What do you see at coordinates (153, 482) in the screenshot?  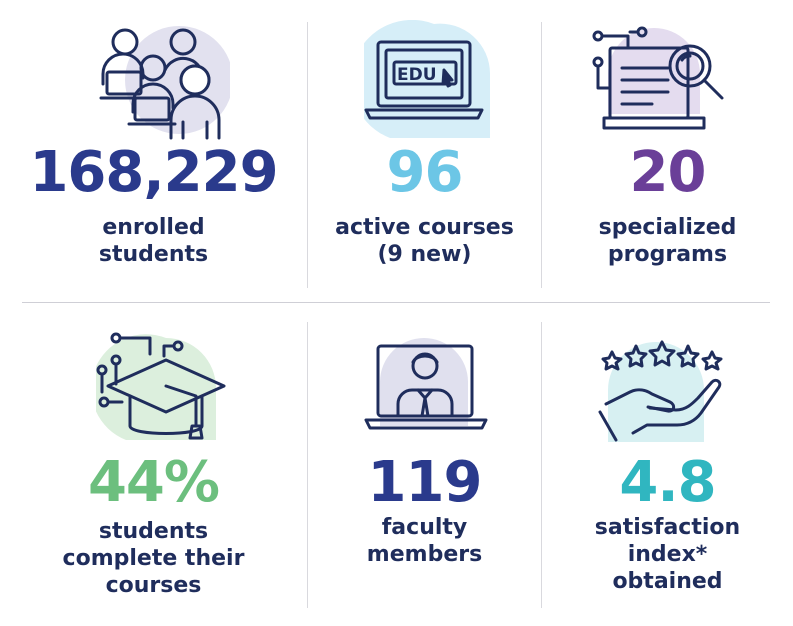 I see `stat-number: 44%` at bounding box center [153, 482].